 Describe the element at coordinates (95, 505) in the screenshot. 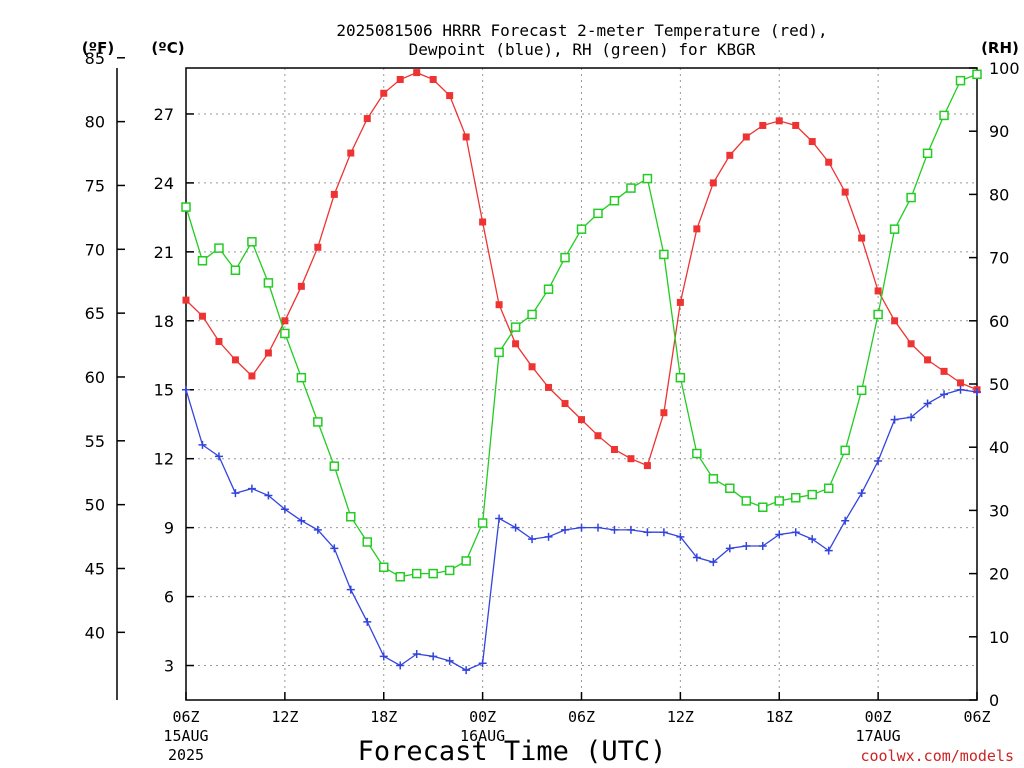

I see `fahrenheit-tick-label: 50` at that location.